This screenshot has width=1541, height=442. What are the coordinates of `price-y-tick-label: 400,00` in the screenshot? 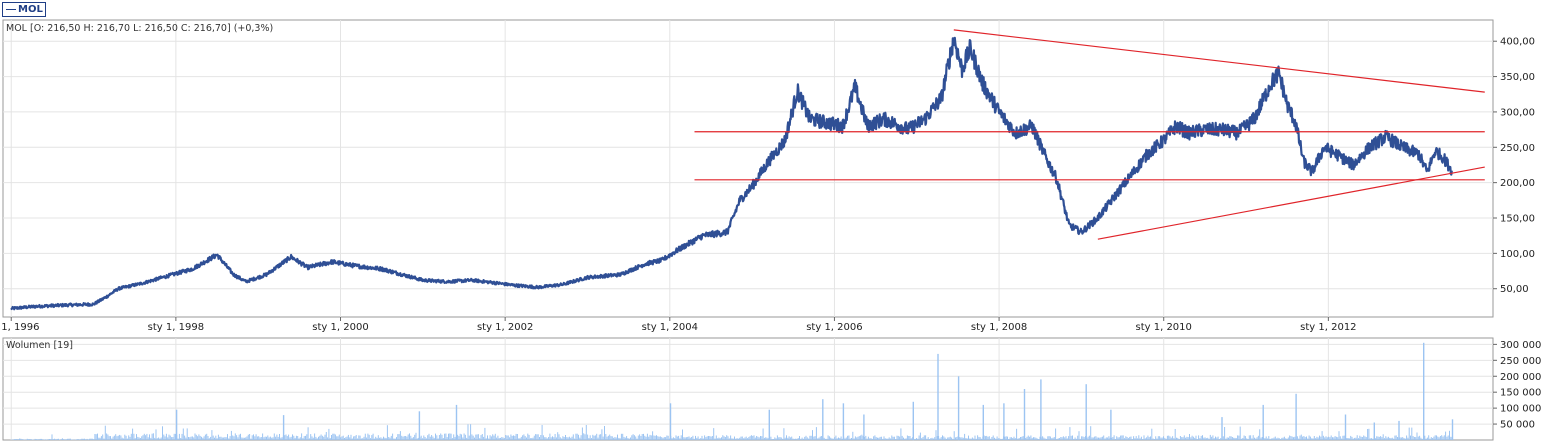 It's located at (1517, 42).